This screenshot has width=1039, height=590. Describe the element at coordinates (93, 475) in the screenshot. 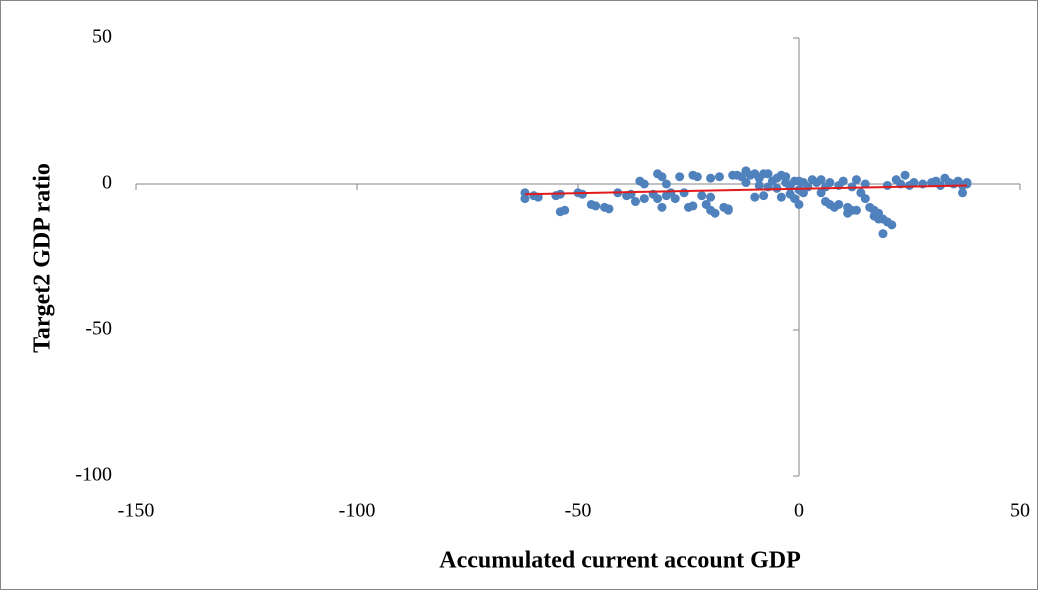

I see `y-tick-label: -100` at that location.